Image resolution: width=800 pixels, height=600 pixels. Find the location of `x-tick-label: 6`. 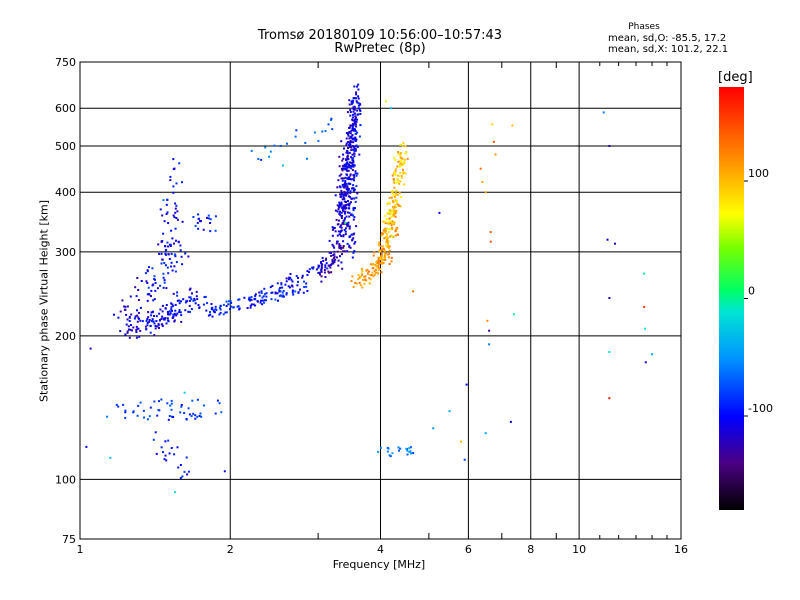

x-tick-label: 6 is located at coordinates (468, 549).